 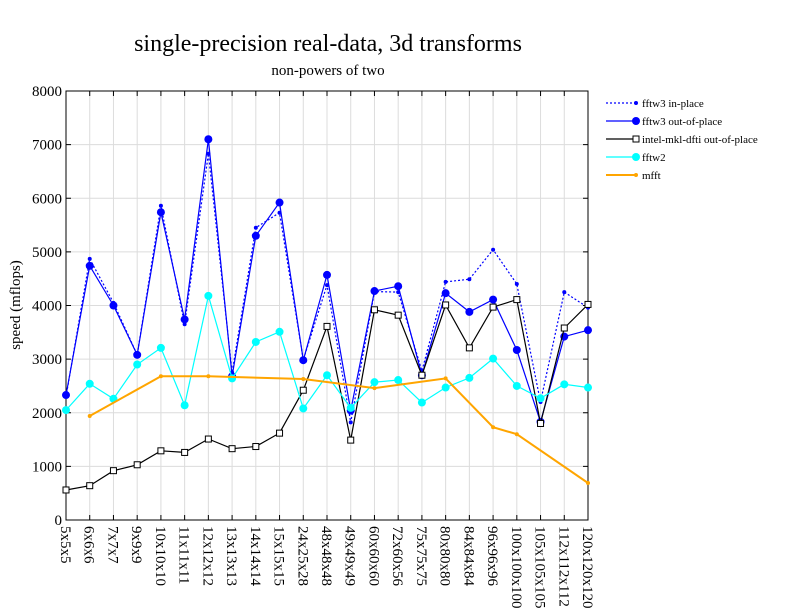 I want to click on y-tick-label: 5000, so click(x=47, y=253).